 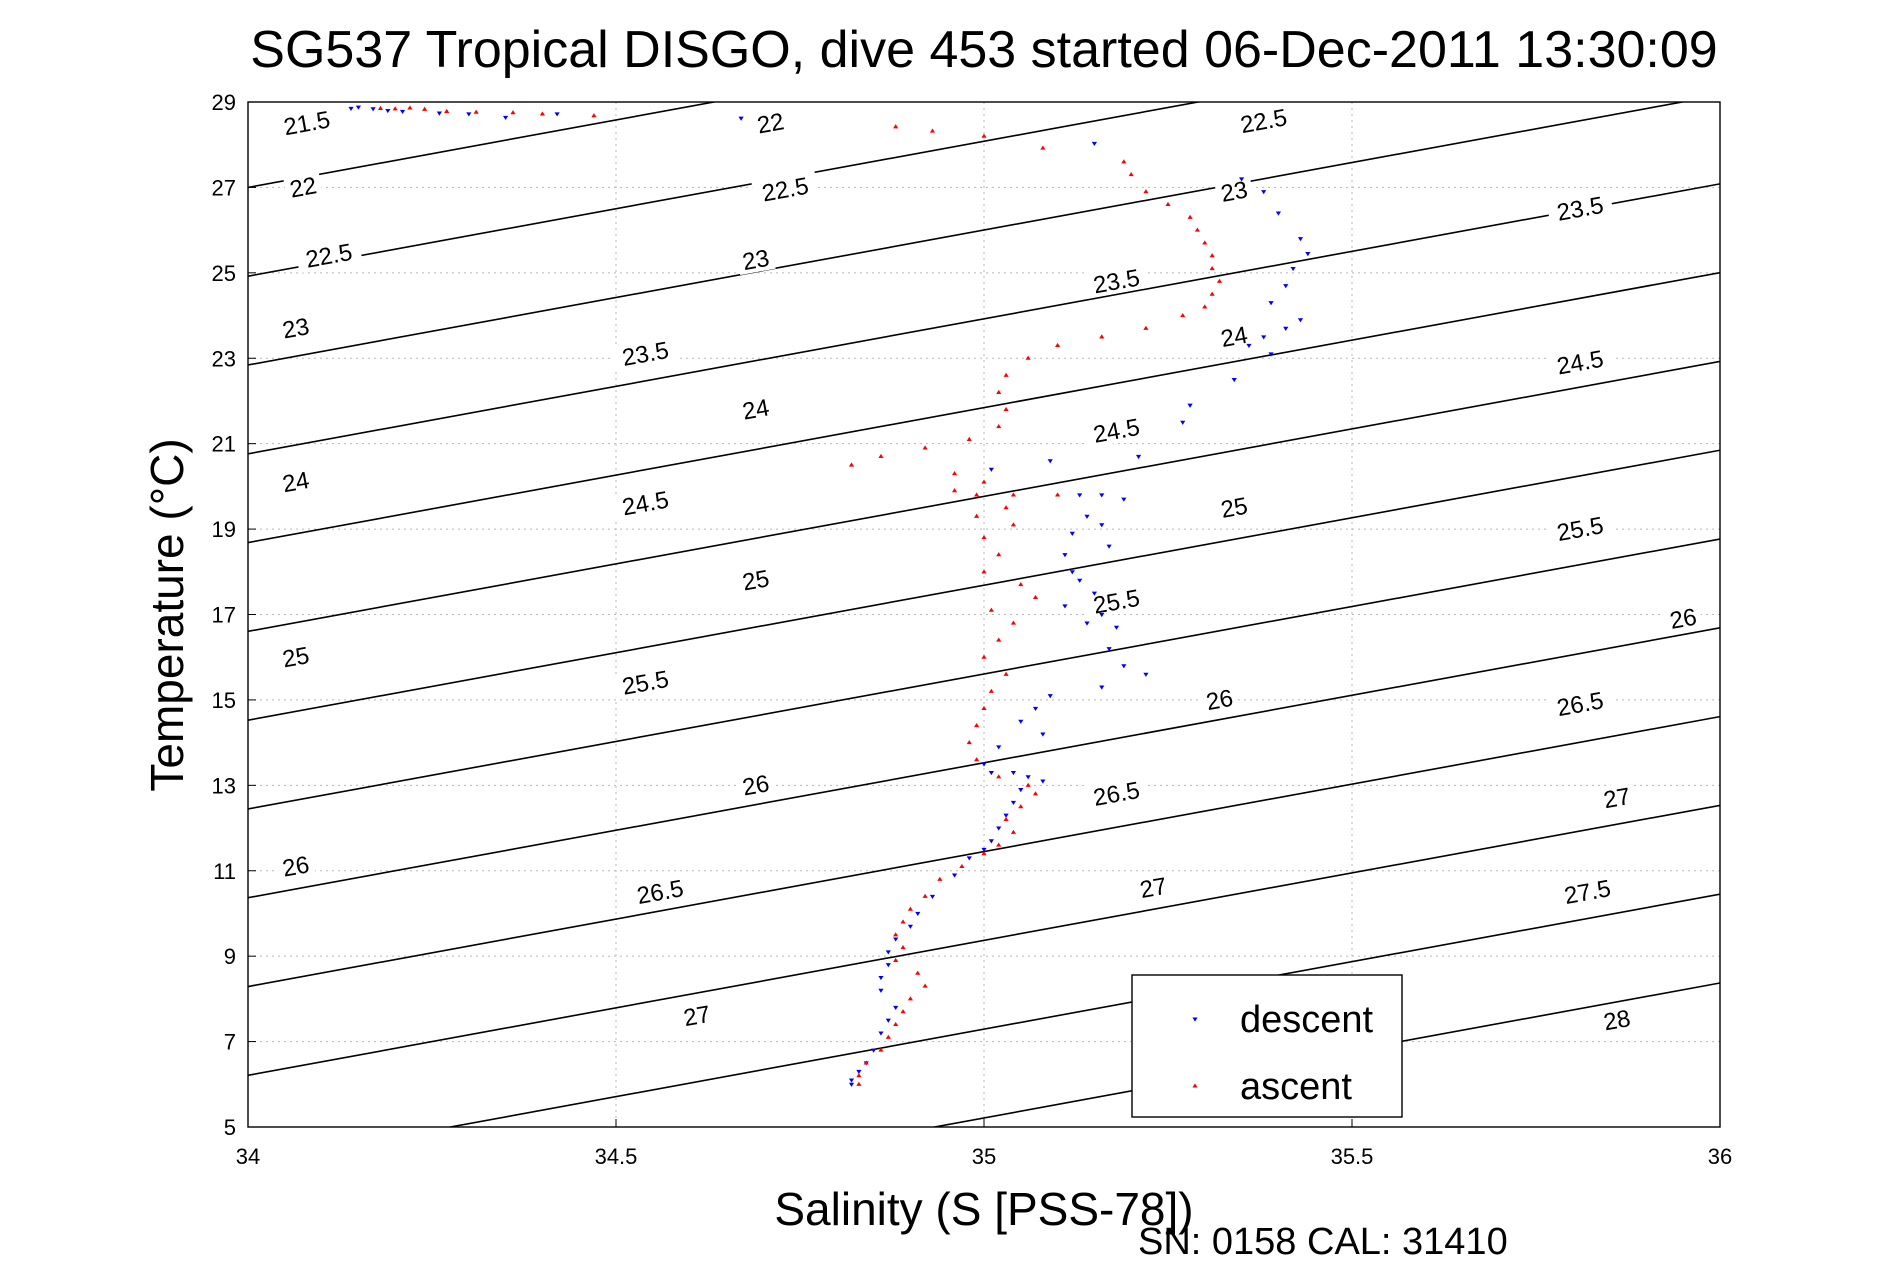 I want to click on contour-label: 26, so click(x=755, y=785).